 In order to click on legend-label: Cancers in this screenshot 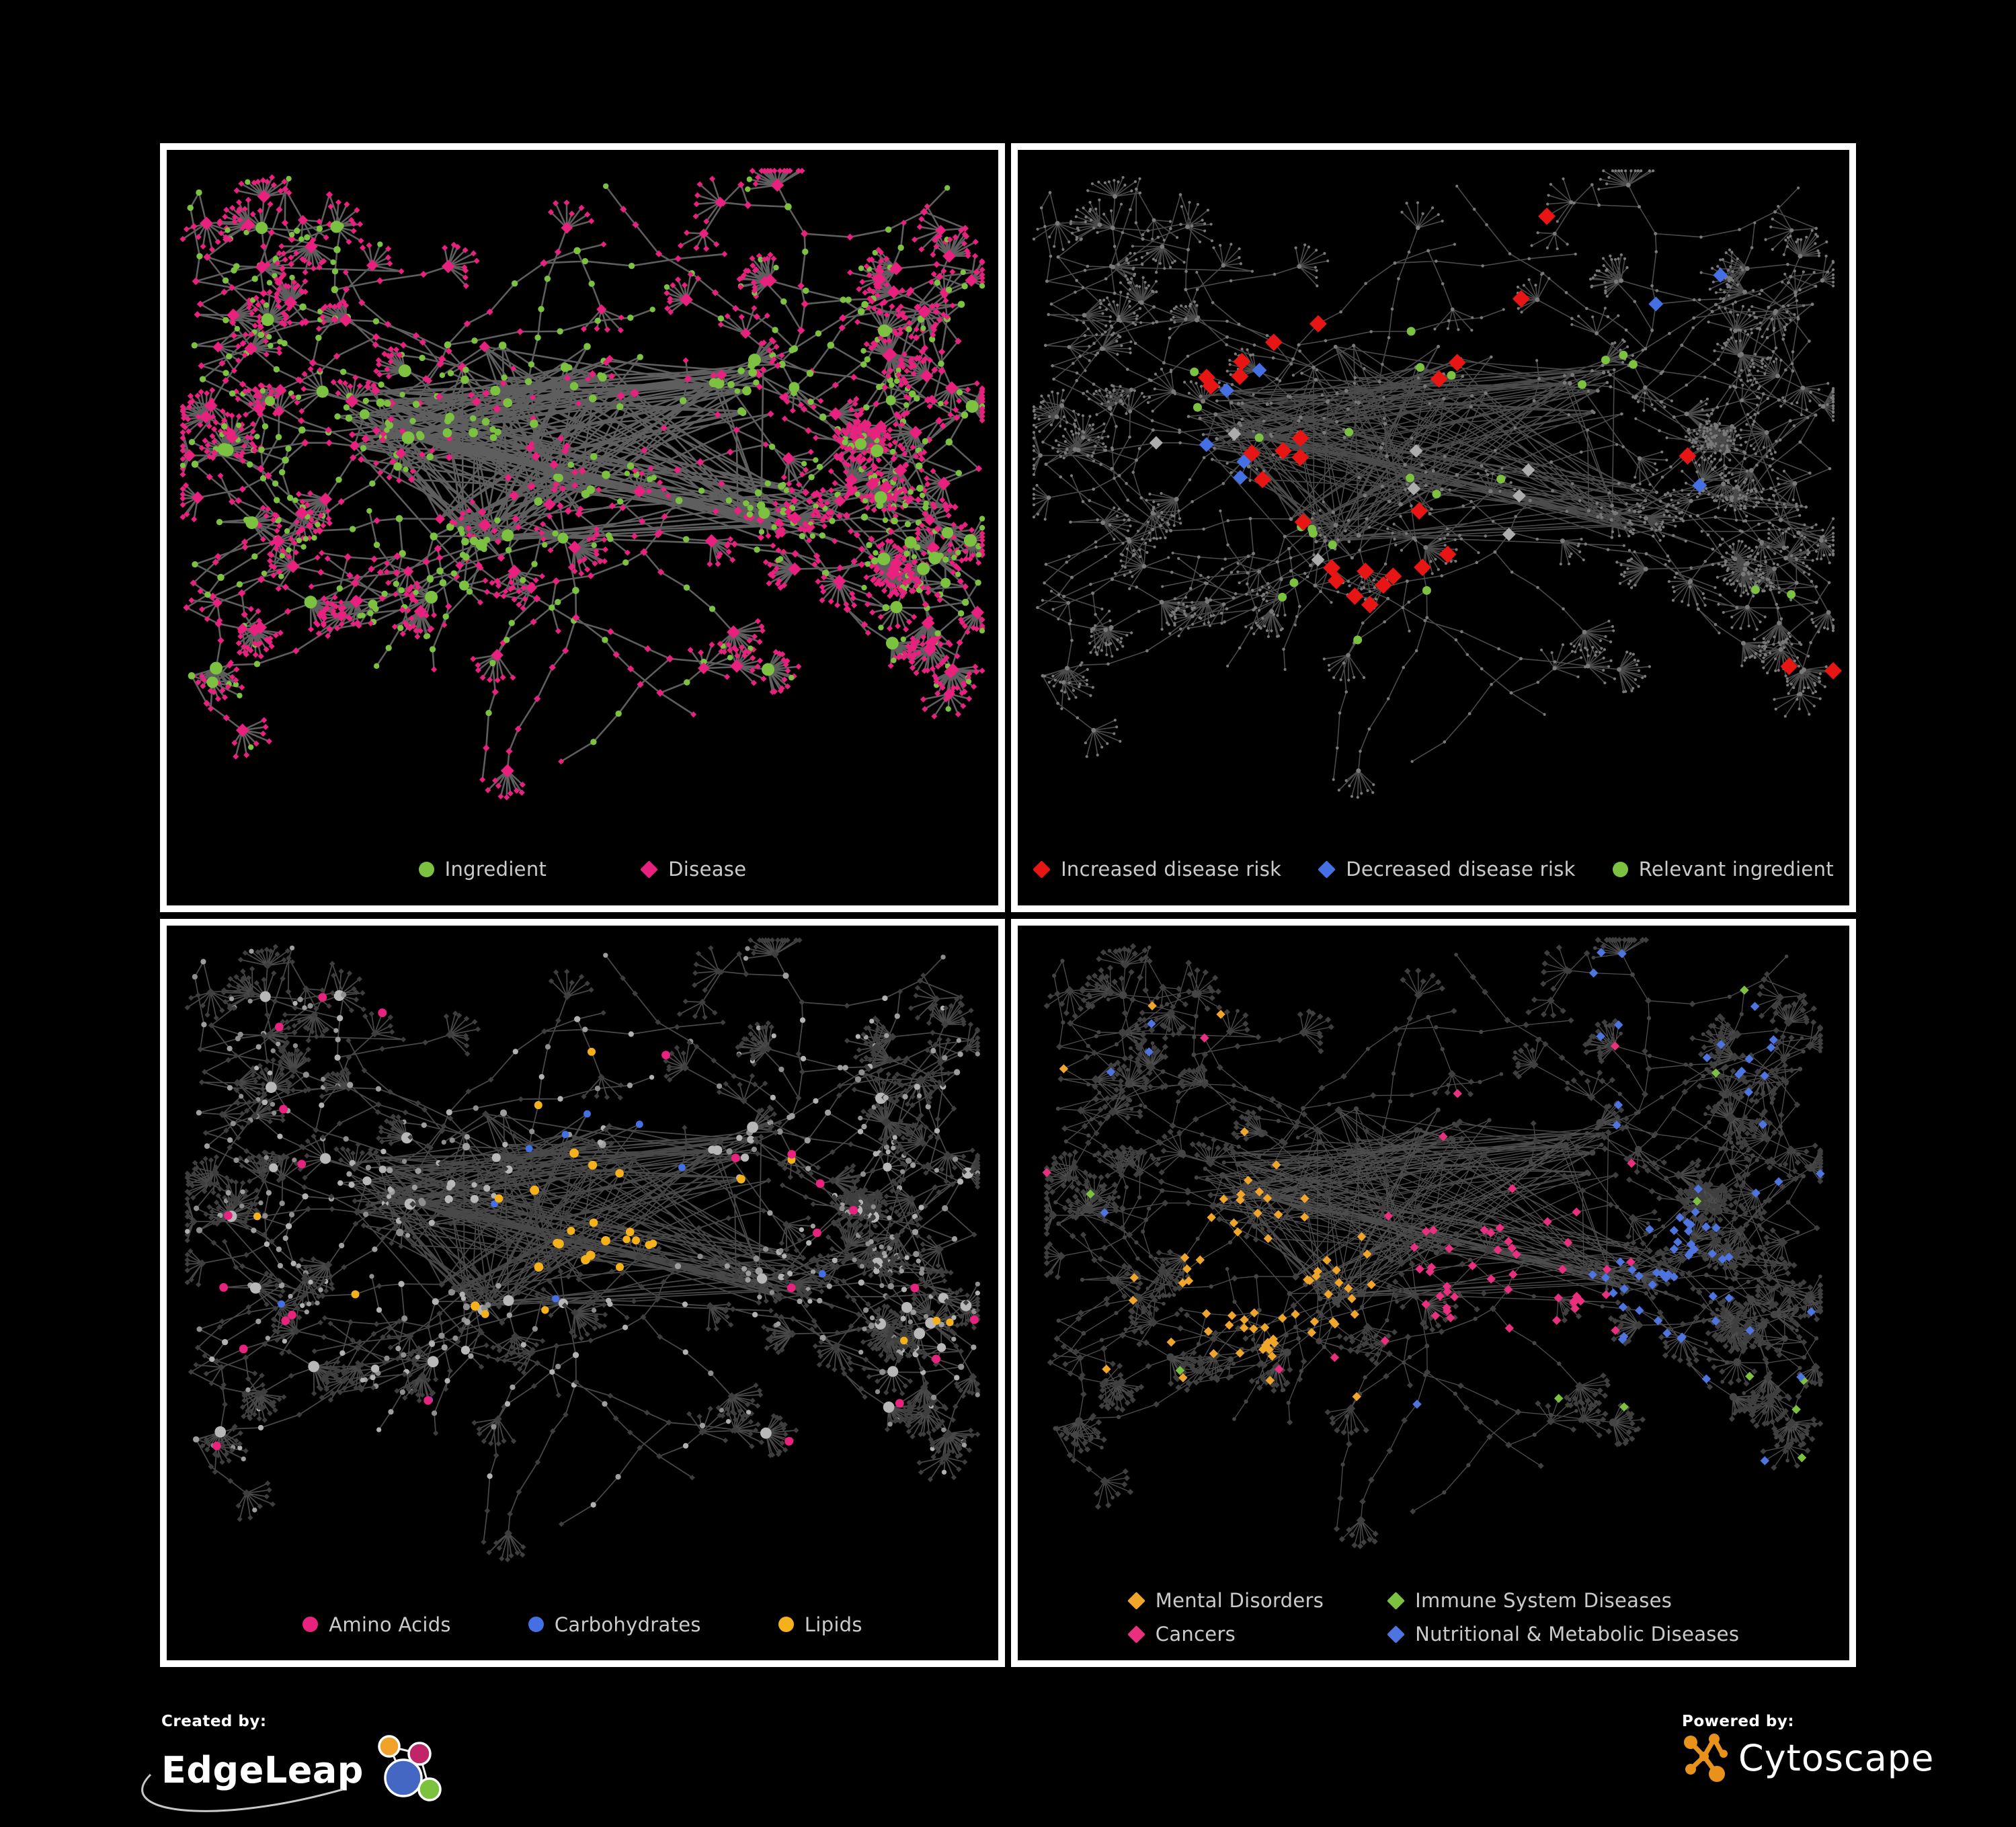, I will do `click(1195, 1634)`.